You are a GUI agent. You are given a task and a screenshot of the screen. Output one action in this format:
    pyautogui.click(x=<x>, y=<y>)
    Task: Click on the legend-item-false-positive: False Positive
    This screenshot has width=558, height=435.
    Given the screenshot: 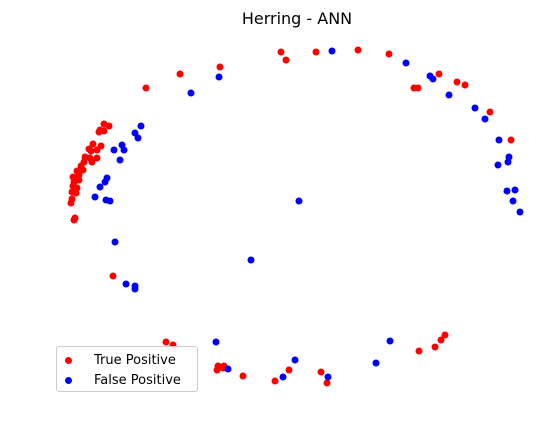 What is the action you would take?
    pyautogui.click(x=123, y=380)
    